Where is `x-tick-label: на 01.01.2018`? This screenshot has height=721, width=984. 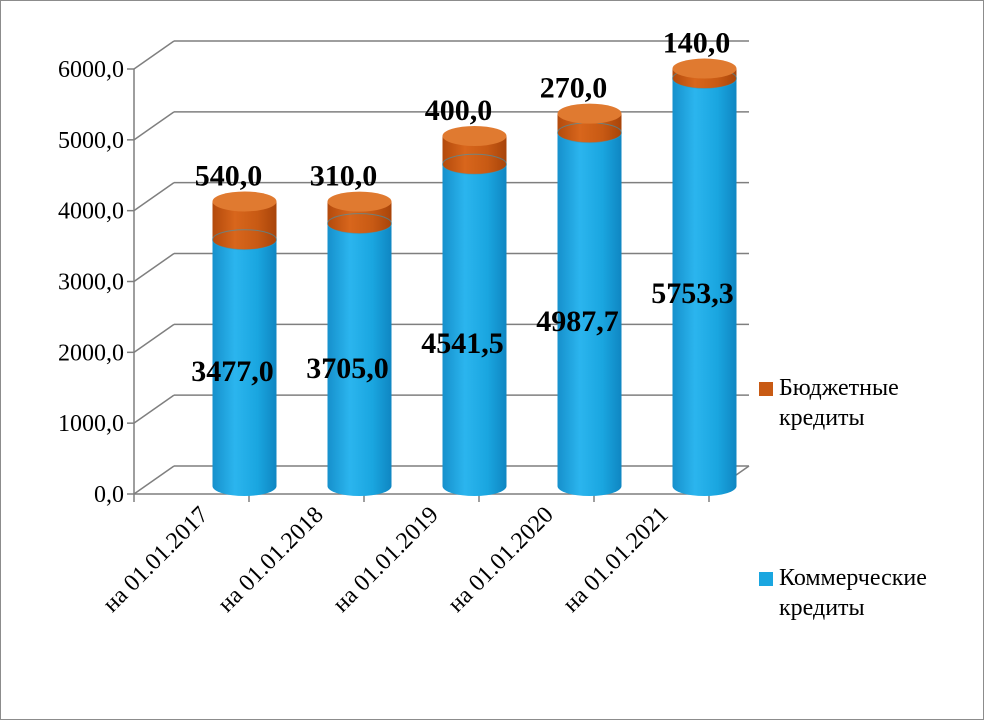
x-tick-label: на 01.01.2018 is located at coordinates (271, 560).